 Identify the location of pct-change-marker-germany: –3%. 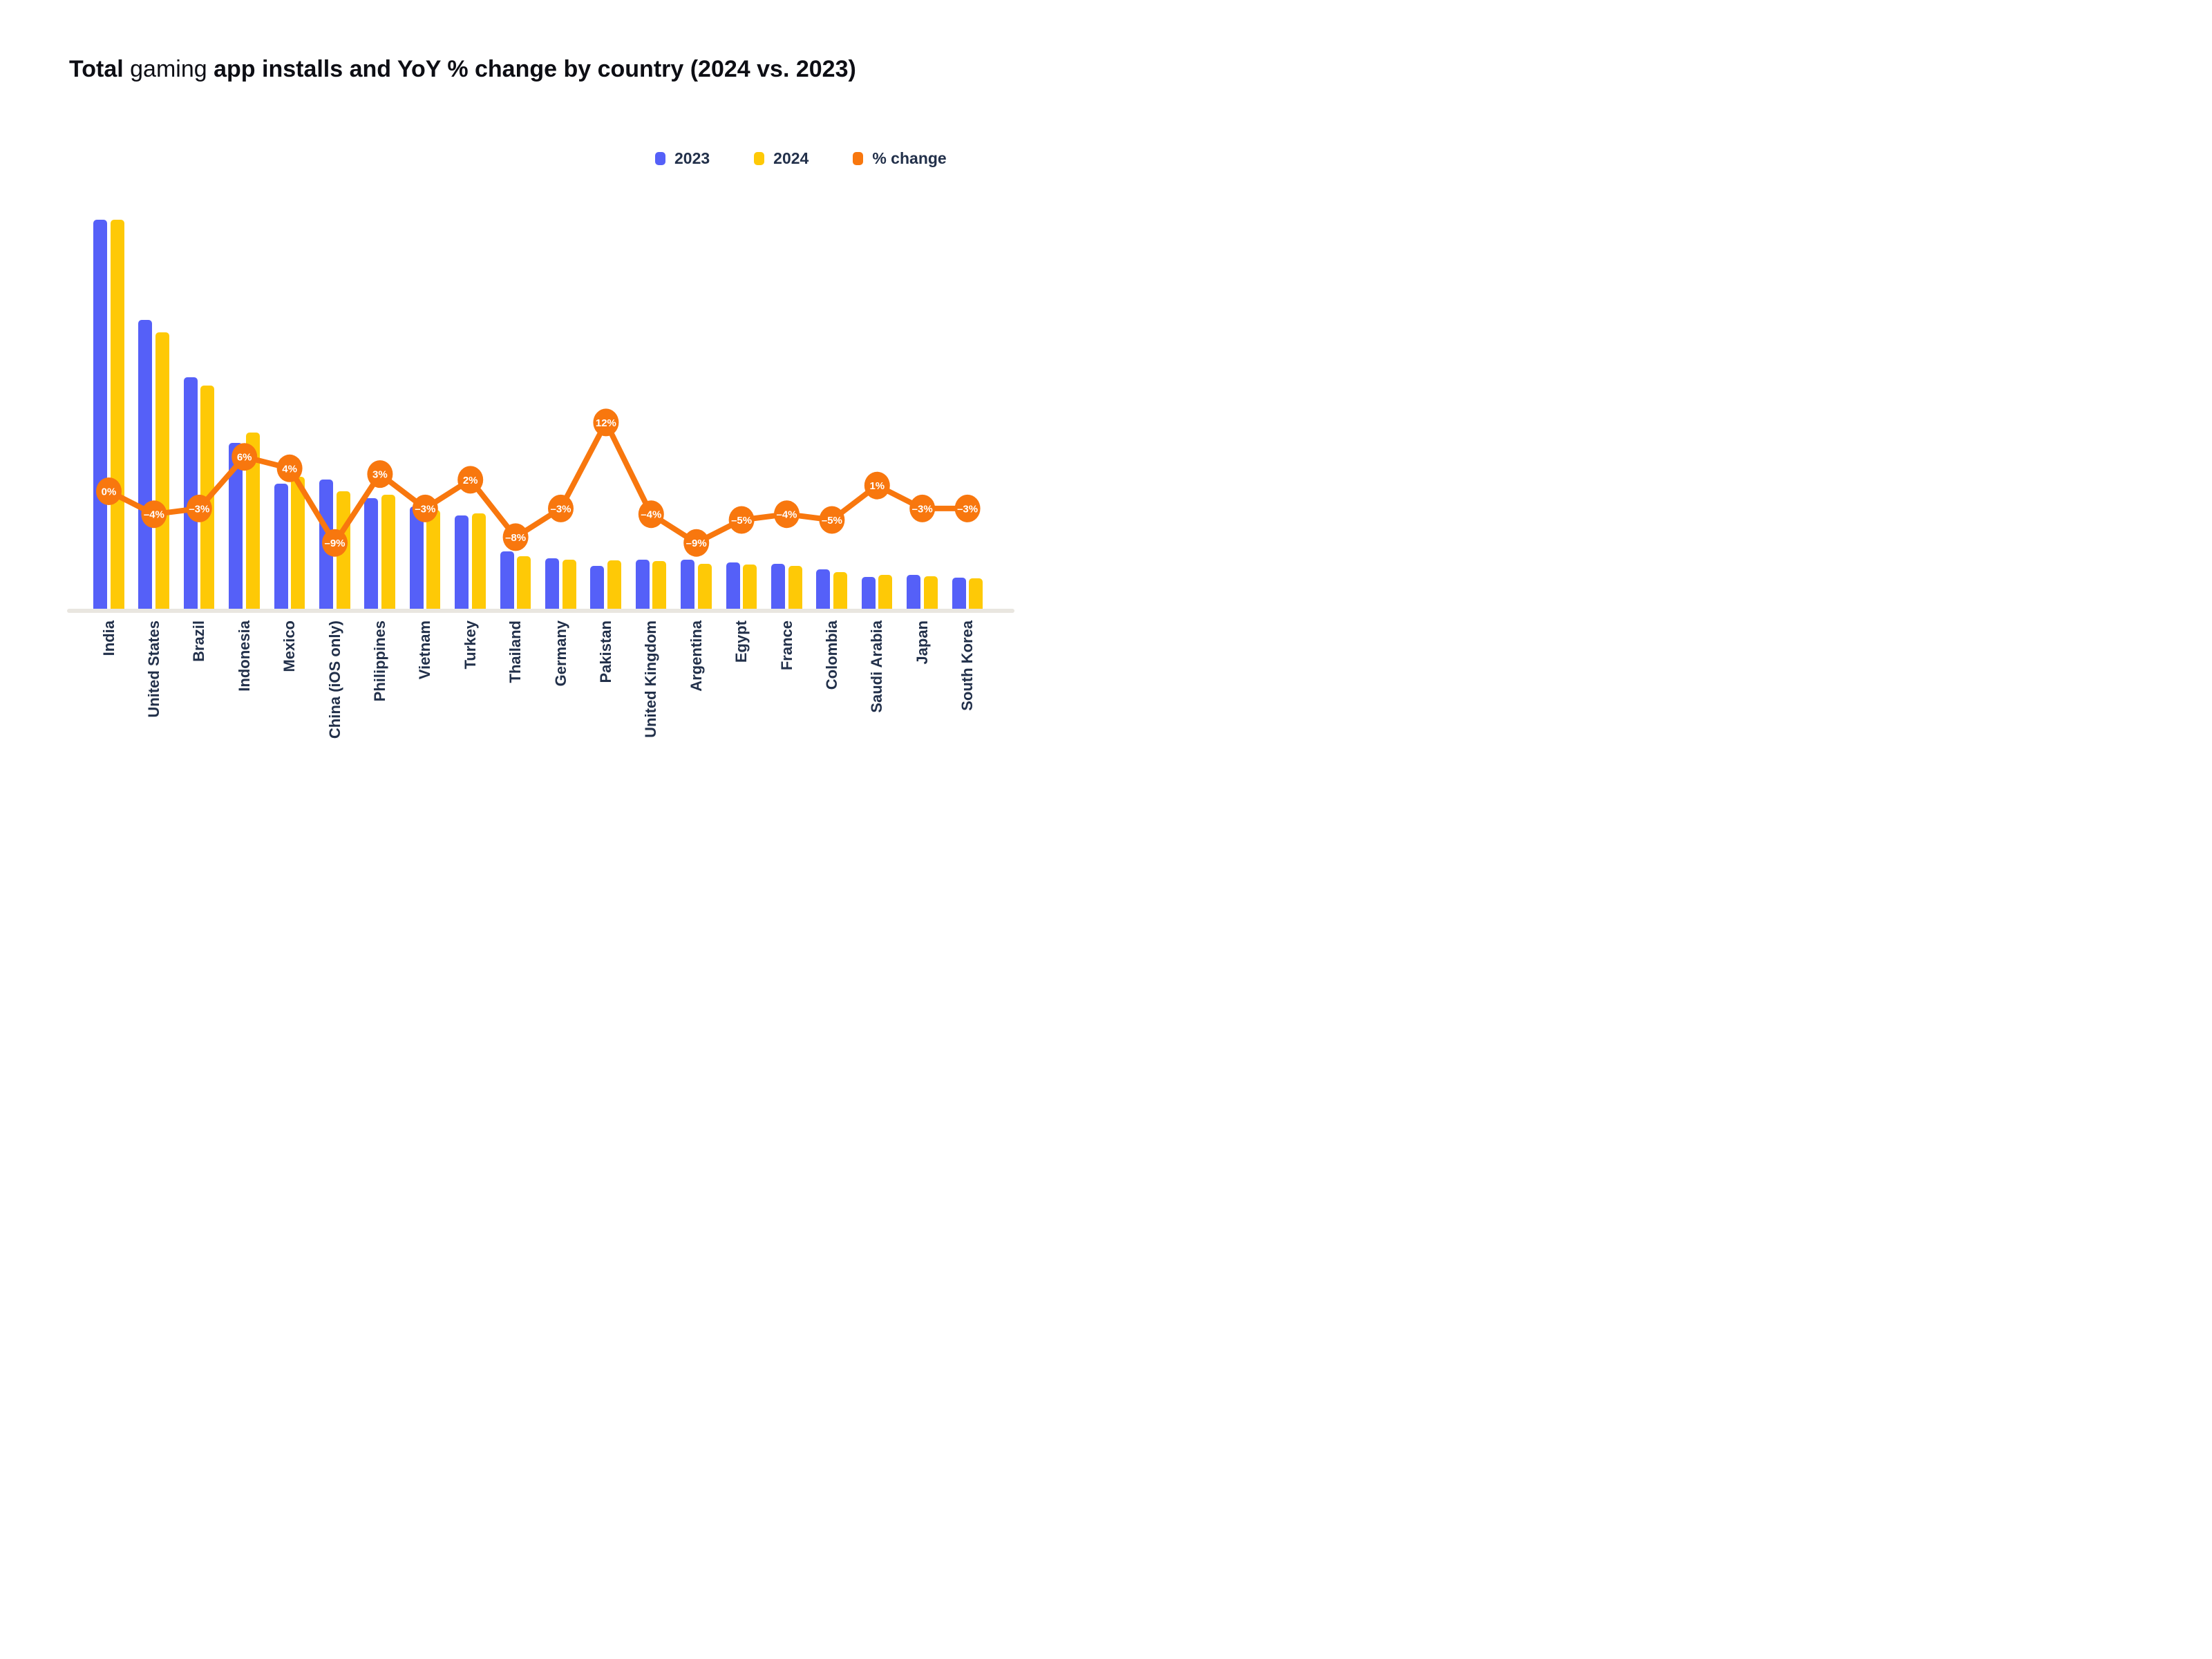
(561, 508).